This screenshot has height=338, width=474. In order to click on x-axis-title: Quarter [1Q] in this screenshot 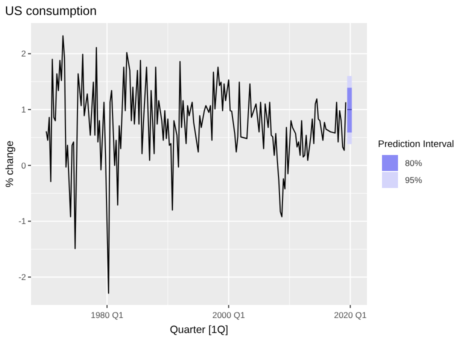, I will do `click(199, 330)`.